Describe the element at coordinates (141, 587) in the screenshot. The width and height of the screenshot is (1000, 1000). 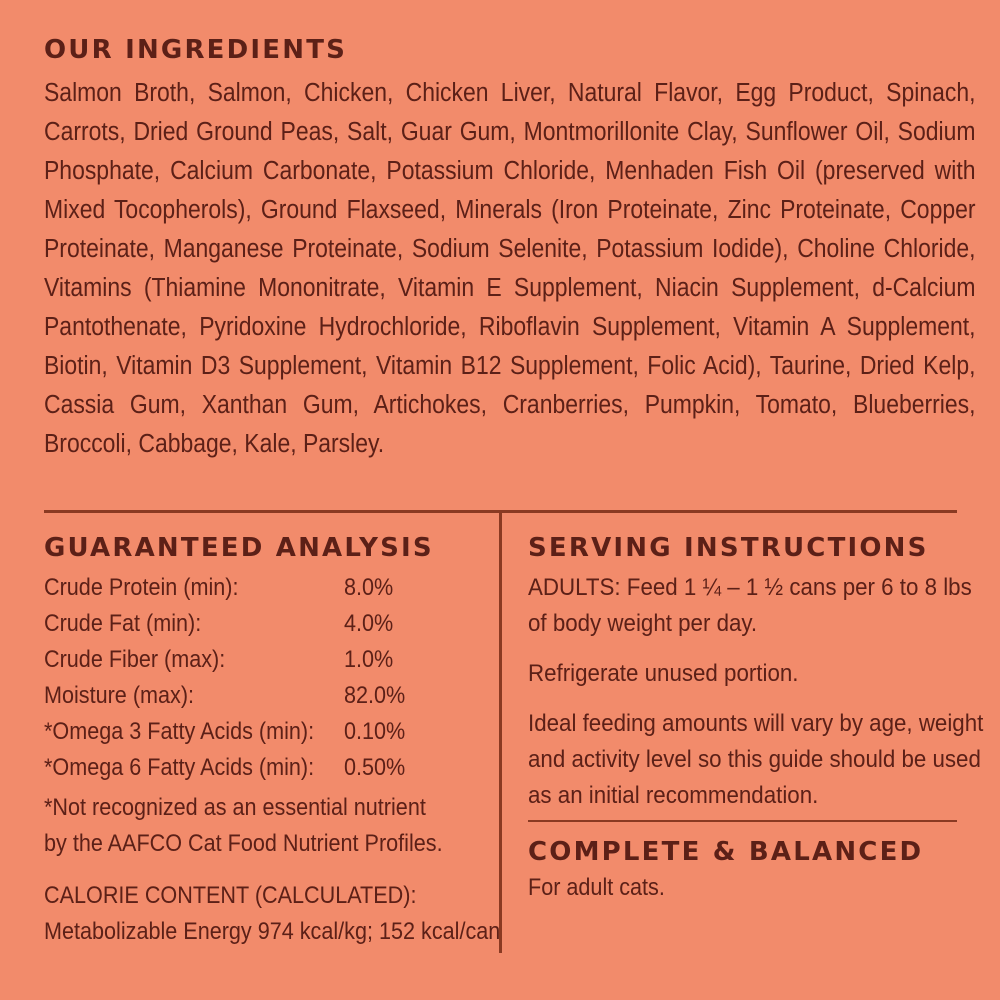
I see `nutrient-label: Crude Protein (min):` at that location.